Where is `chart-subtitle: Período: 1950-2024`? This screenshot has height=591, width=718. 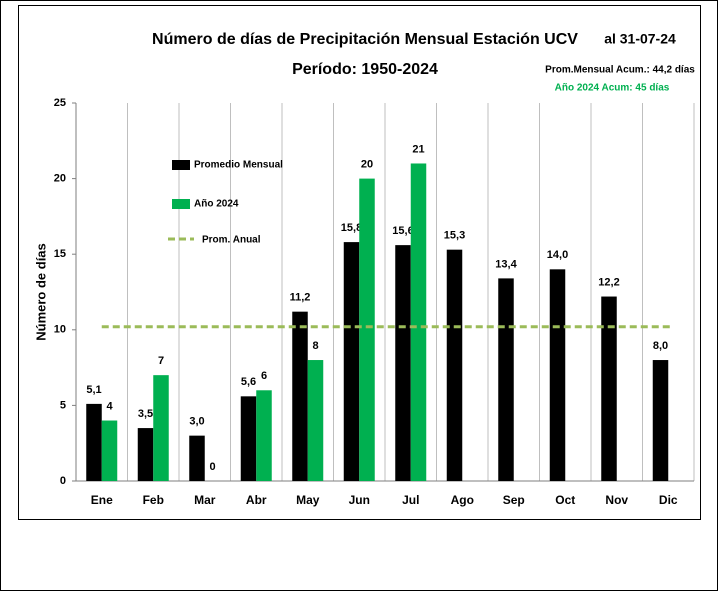
chart-subtitle: Período: 1950-2024 is located at coordinates (365, 69).